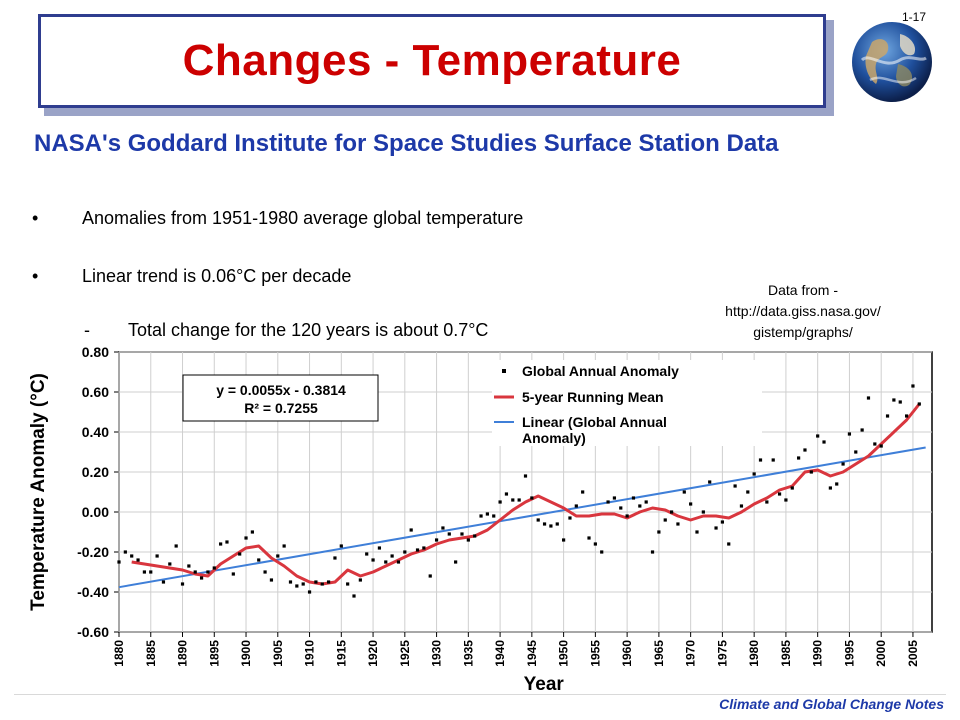 This screenshot has height=720, width=960. What do you see at coordinates (95, 472) in the screenshot?
I see `y-tick-label: 0.20` at bounding box center [95, 472].